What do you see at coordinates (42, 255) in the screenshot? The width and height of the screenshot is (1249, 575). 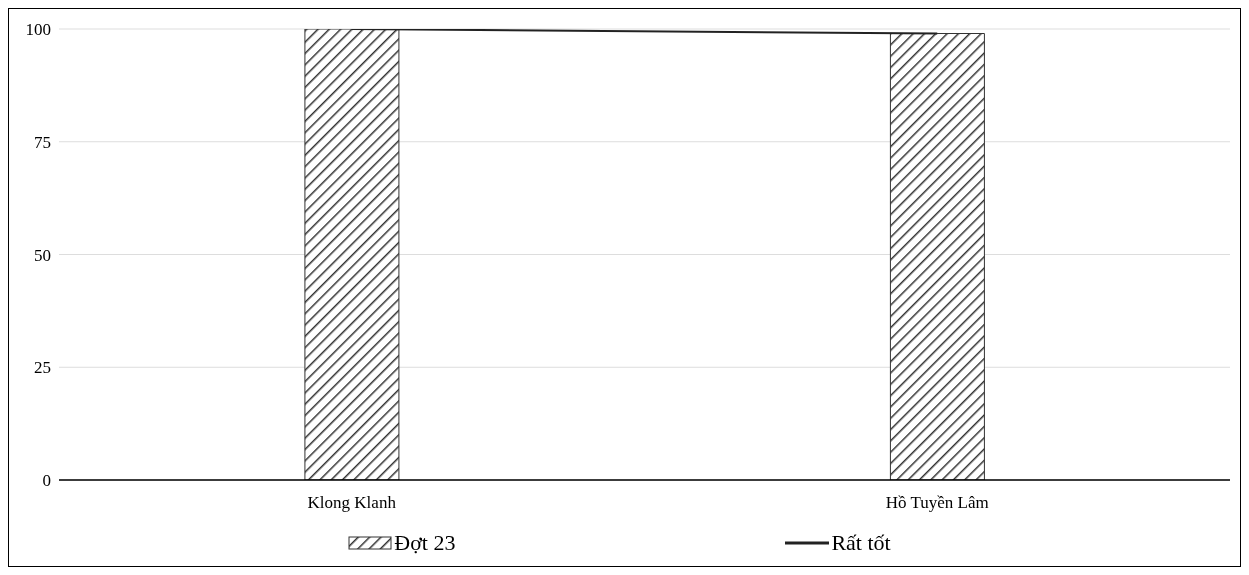 I see `y-tick-label: 50` at bounding box center [42, 255].